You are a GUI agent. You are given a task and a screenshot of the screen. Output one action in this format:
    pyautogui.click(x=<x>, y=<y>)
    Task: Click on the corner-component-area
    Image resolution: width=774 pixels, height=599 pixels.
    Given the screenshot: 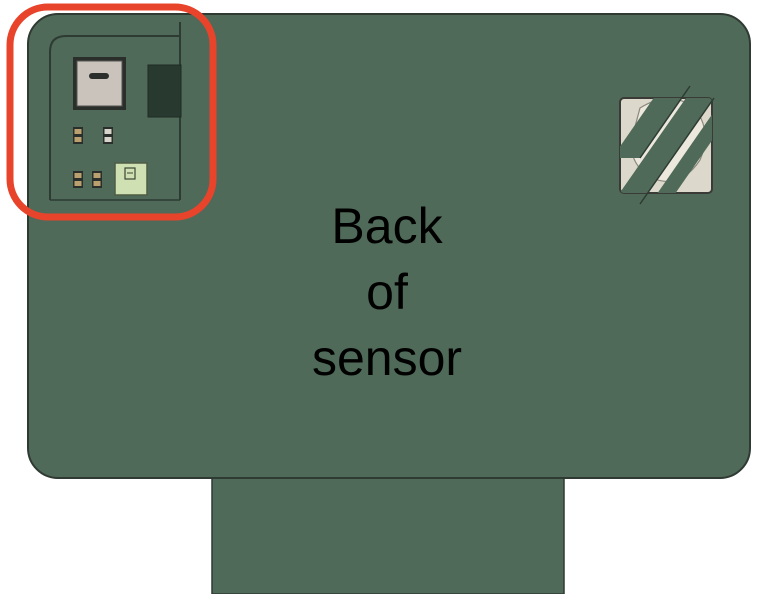 What is the action you would take?
    pyautogui.click(x=115, y=111)
    